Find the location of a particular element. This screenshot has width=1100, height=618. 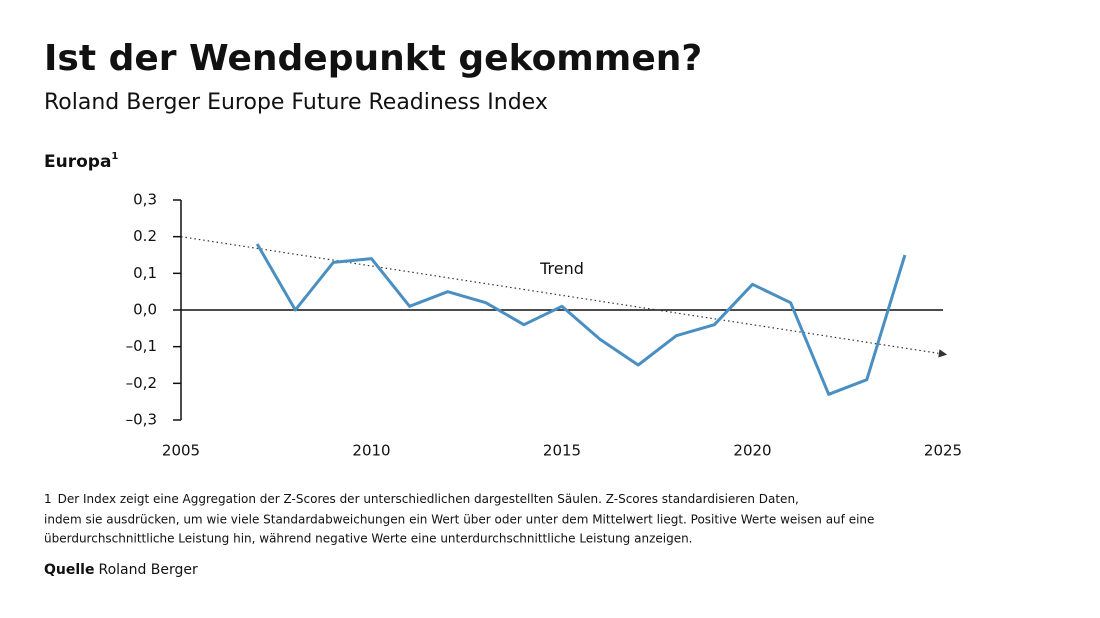

y-tick-label: –0,1 is located at coordinates (141, 346).